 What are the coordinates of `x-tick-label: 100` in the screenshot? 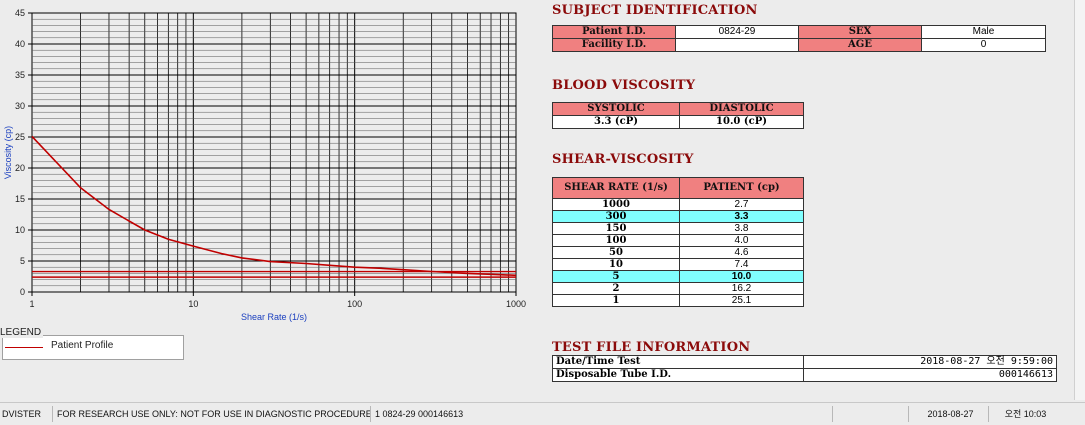 It's located at (354, 304).